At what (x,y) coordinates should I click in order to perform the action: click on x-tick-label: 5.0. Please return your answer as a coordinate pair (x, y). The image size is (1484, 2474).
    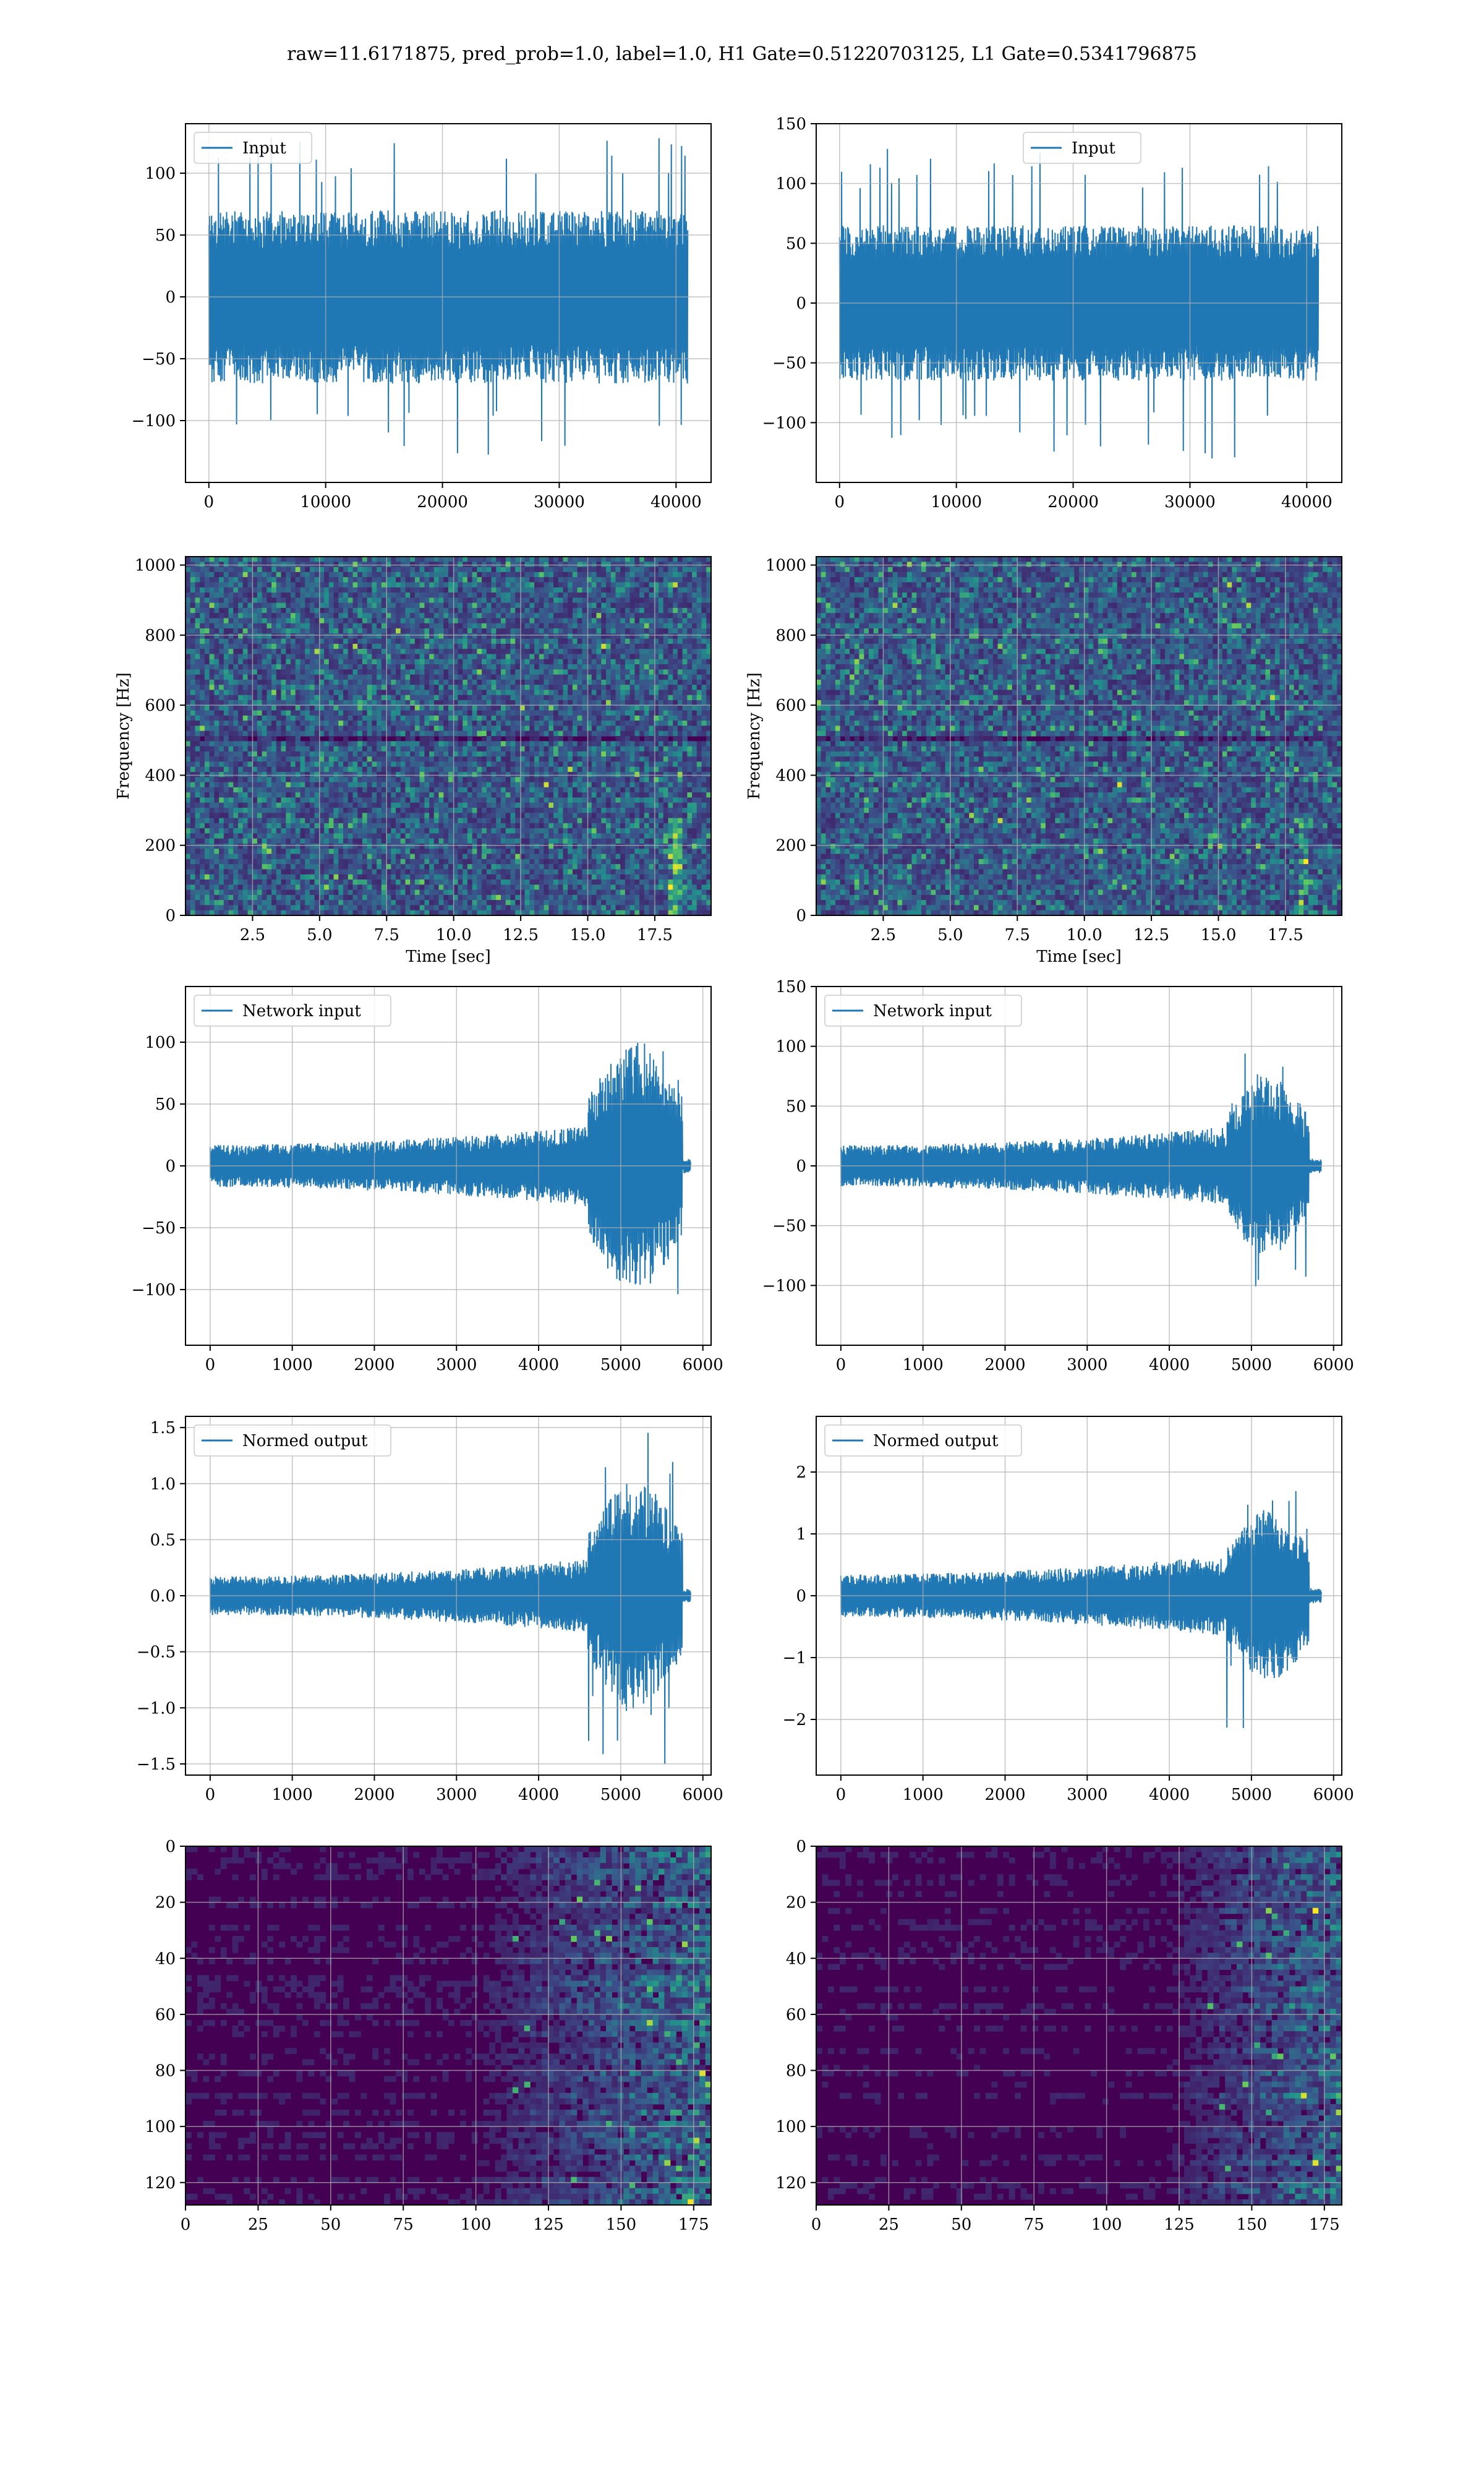
    Looking at the image, I should click on (319, 935).